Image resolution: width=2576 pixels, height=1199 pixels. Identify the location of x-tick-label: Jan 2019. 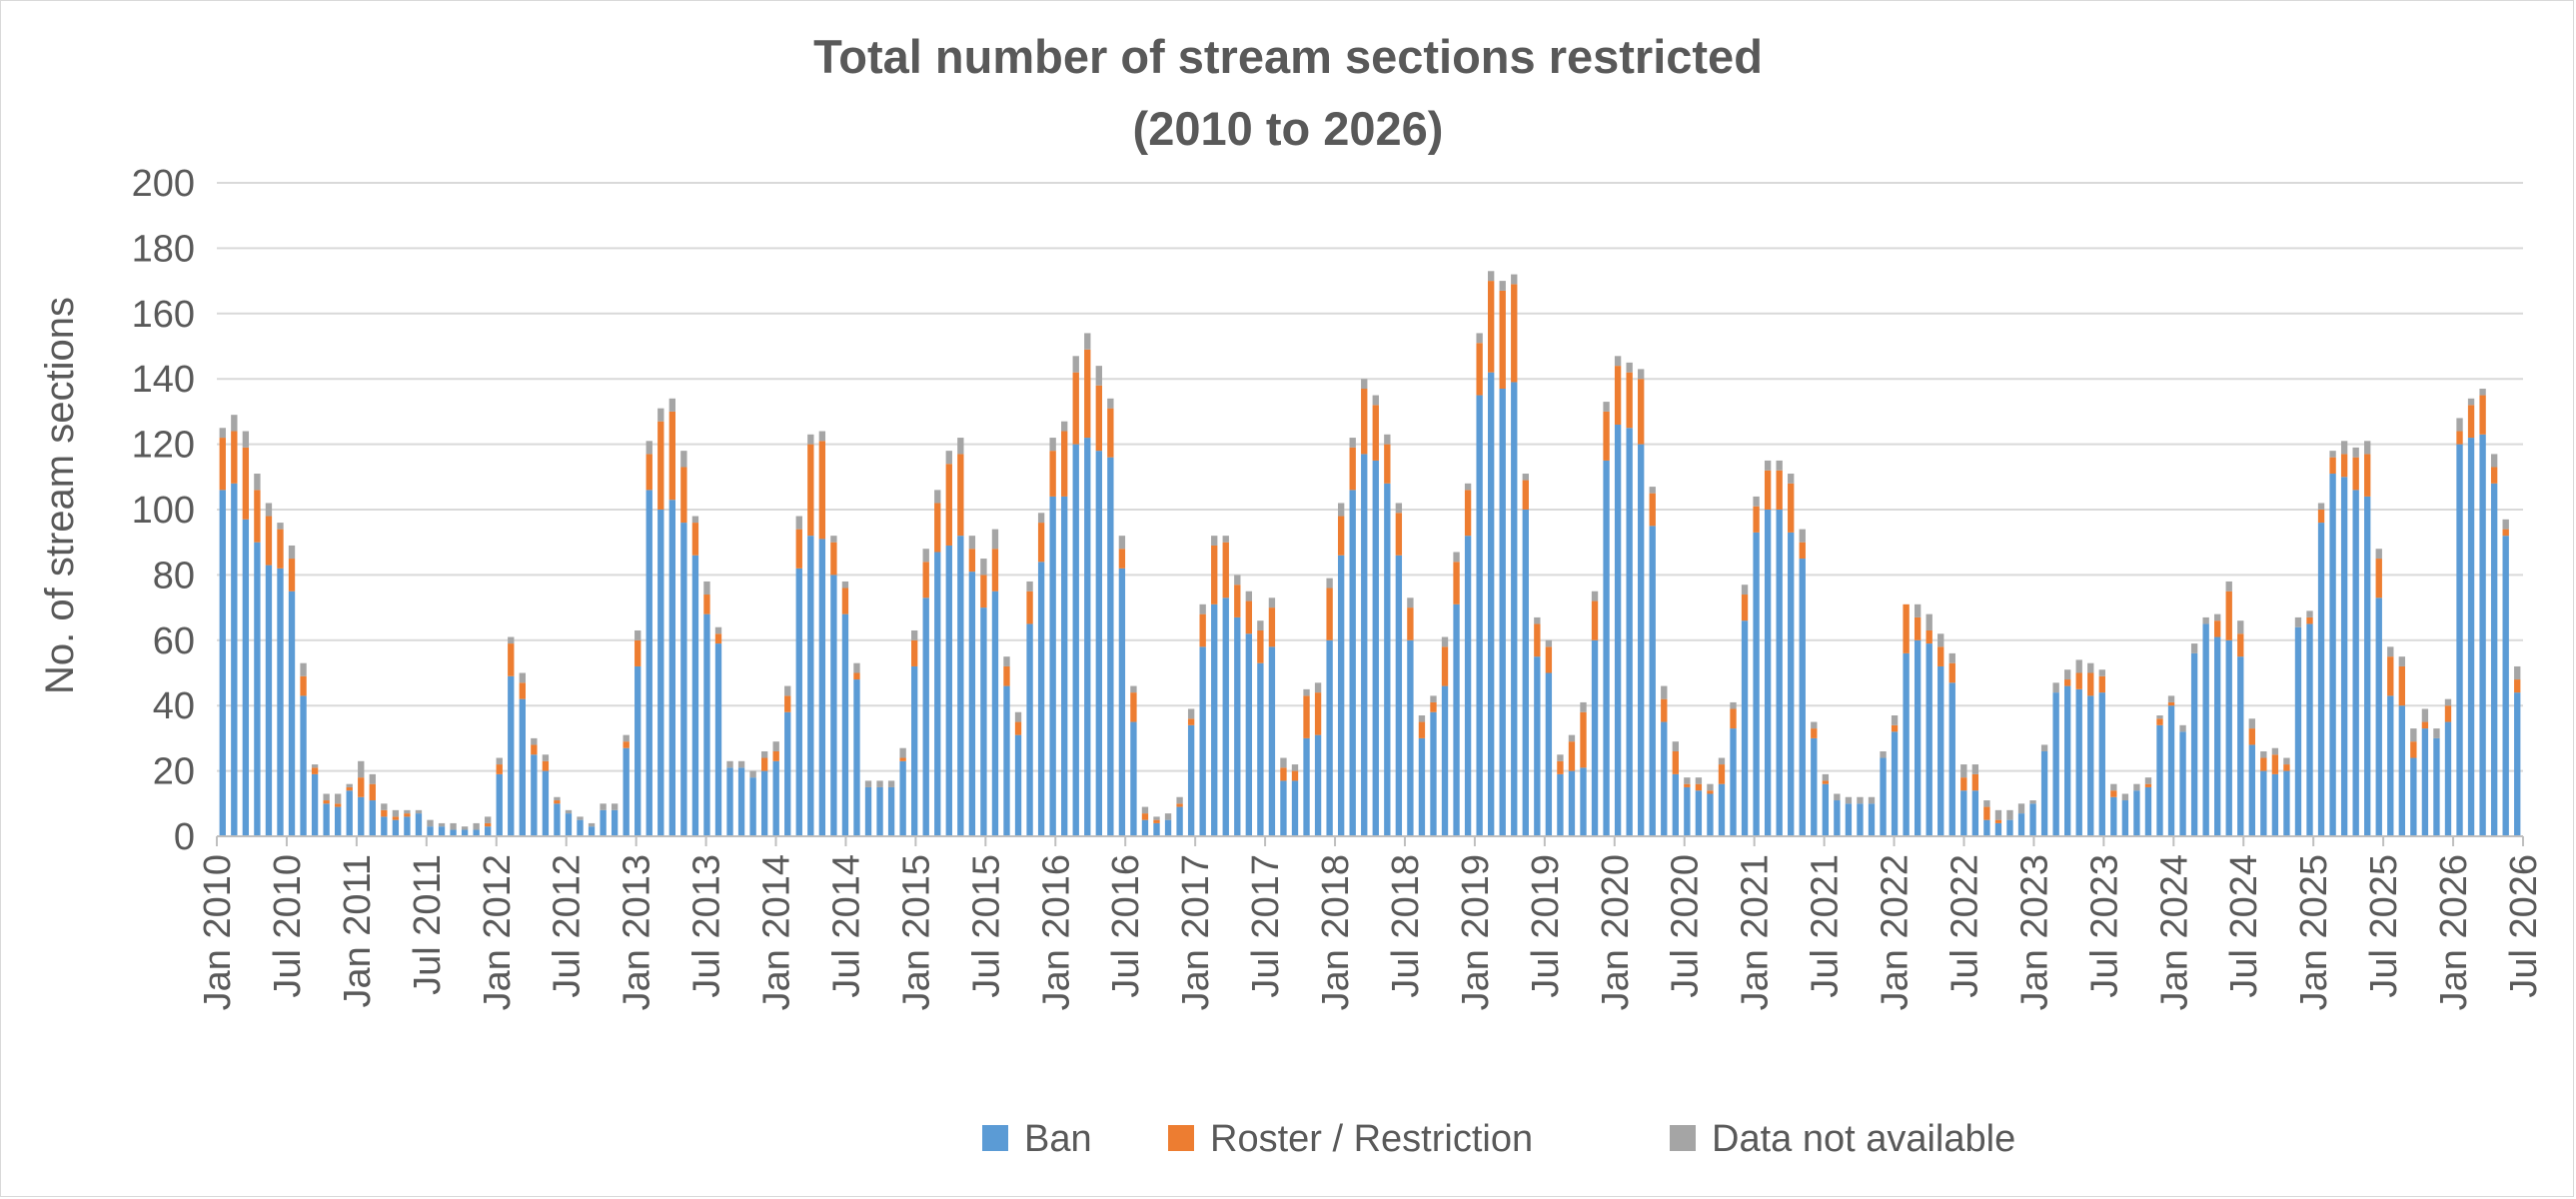
(1476, 932).